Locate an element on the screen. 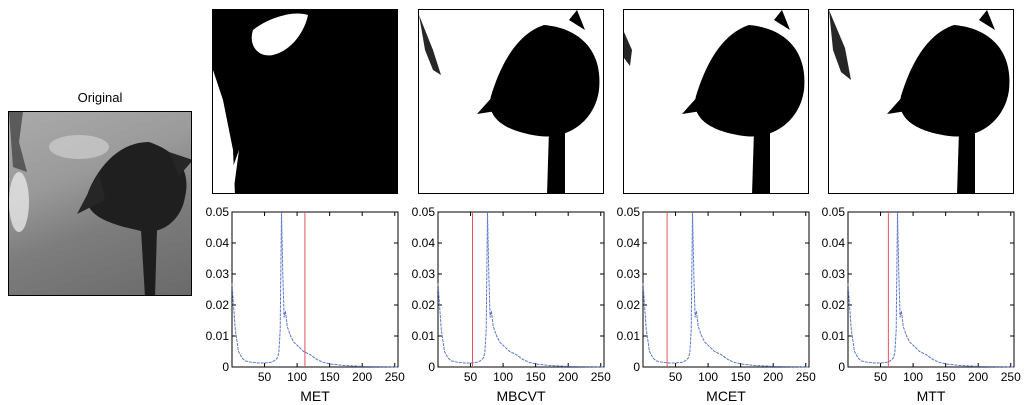  method-label: MBCVT is located at coordinates (521, 396).